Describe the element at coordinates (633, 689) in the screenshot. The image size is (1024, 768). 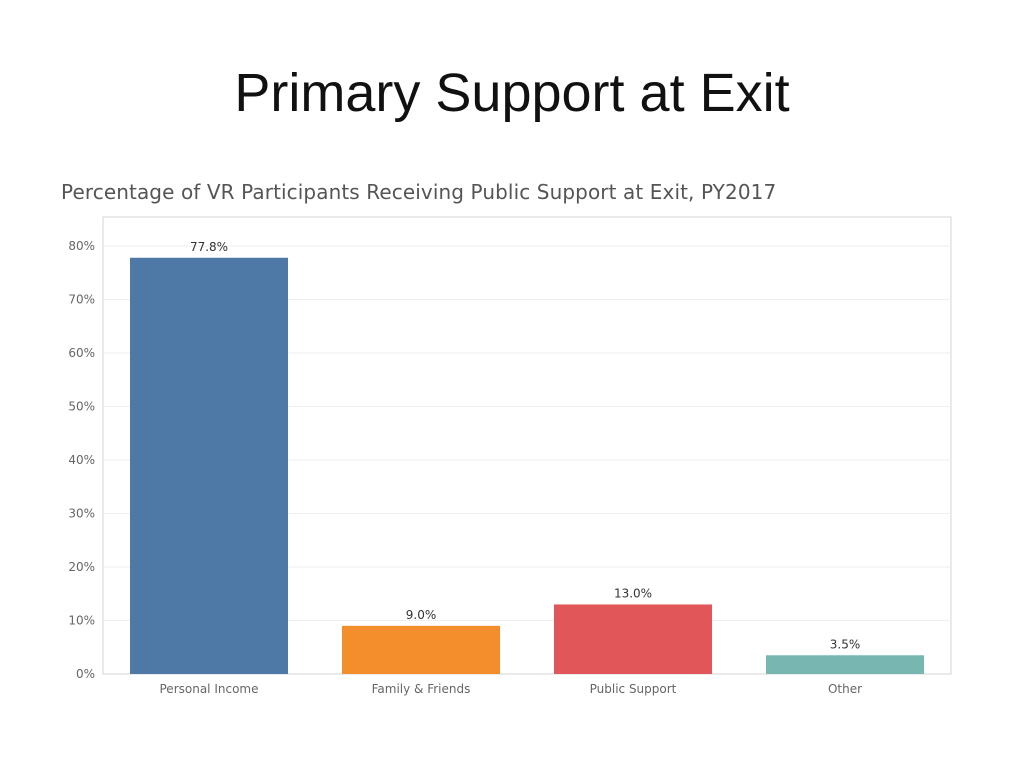
I see `x-category-label: Public Support` at that location.